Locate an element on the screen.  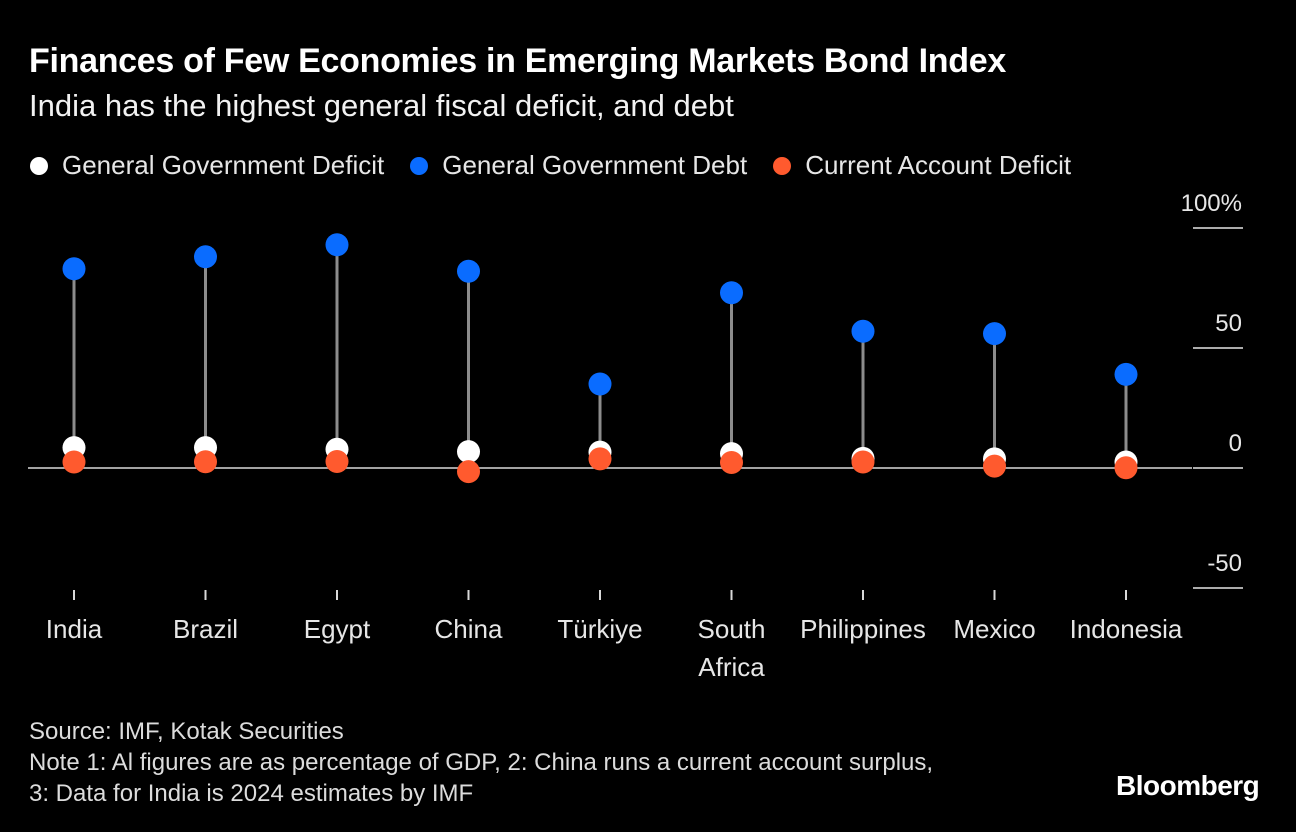
y-tick-label: 0 is located at coordinates (1235, 443).